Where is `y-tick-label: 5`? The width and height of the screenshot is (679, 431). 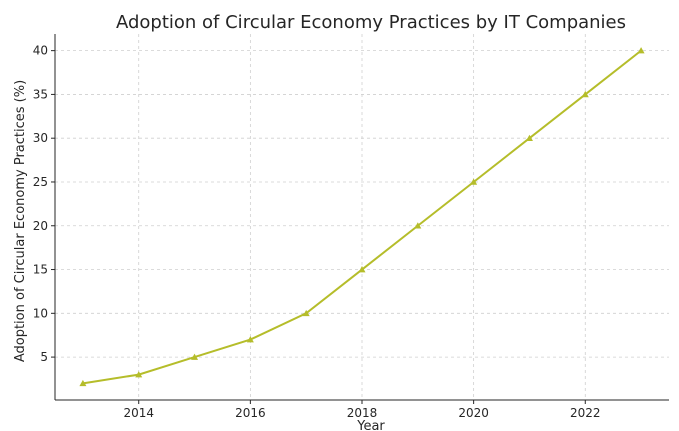
y-tick-label: 5 is located at coordinates (44, 357).